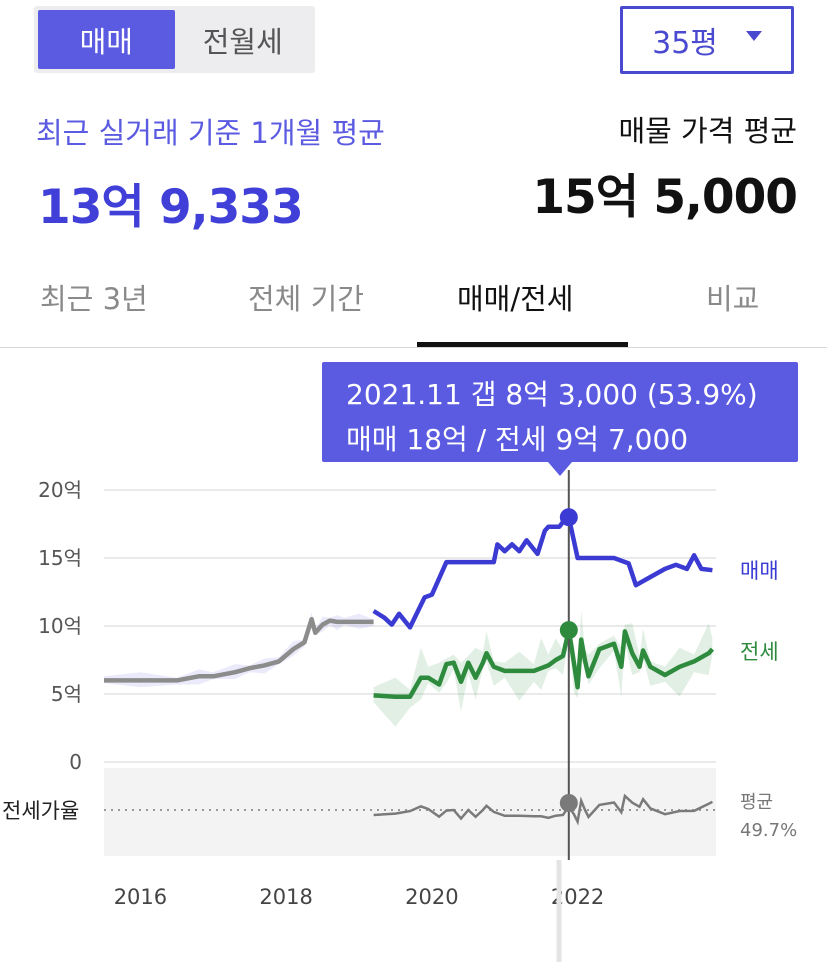 This screenshot has width=827, height=962. Describe the element at coordinates (413, 305) in the screenshot. I see `period-tabs: 최근 3년 전체 기간 매매/전세 비교` at that location.